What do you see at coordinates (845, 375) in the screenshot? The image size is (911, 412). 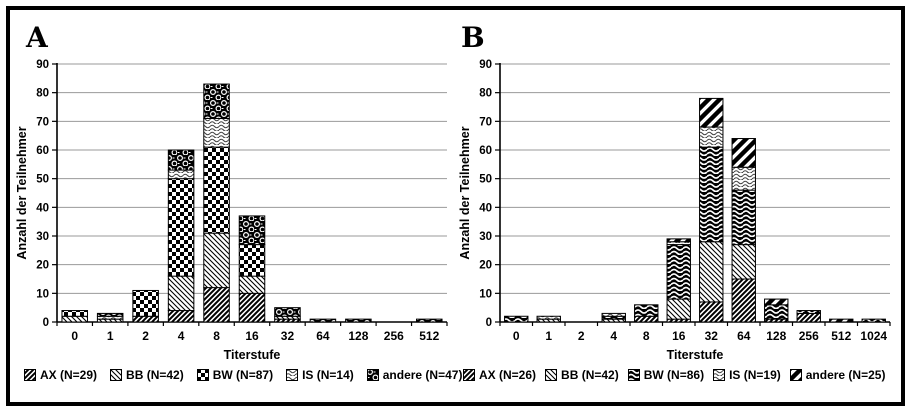 I see `legend-label: andere (N=25)` at bounding box center [845, 375].